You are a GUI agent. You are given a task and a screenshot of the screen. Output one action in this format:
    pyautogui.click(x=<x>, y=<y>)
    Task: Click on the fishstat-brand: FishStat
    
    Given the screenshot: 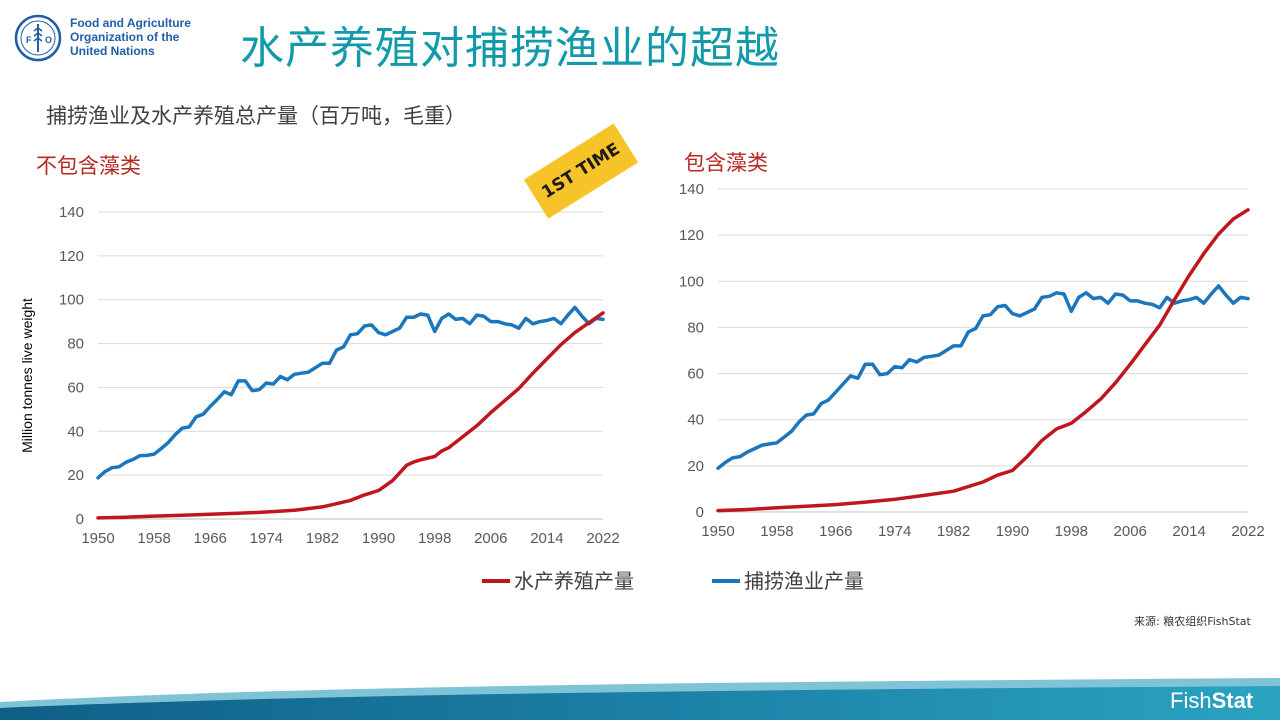 What is the action you would take?
    pyautogui.click(x=1211, y=701)
    